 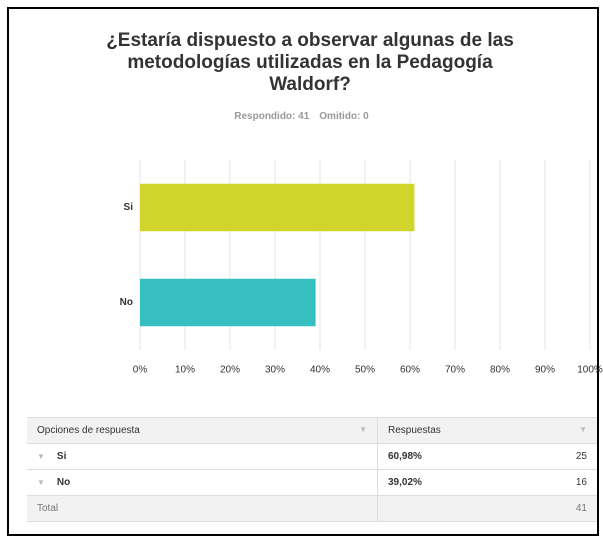 I want to click on option: Si, so click(x=61, y=456).